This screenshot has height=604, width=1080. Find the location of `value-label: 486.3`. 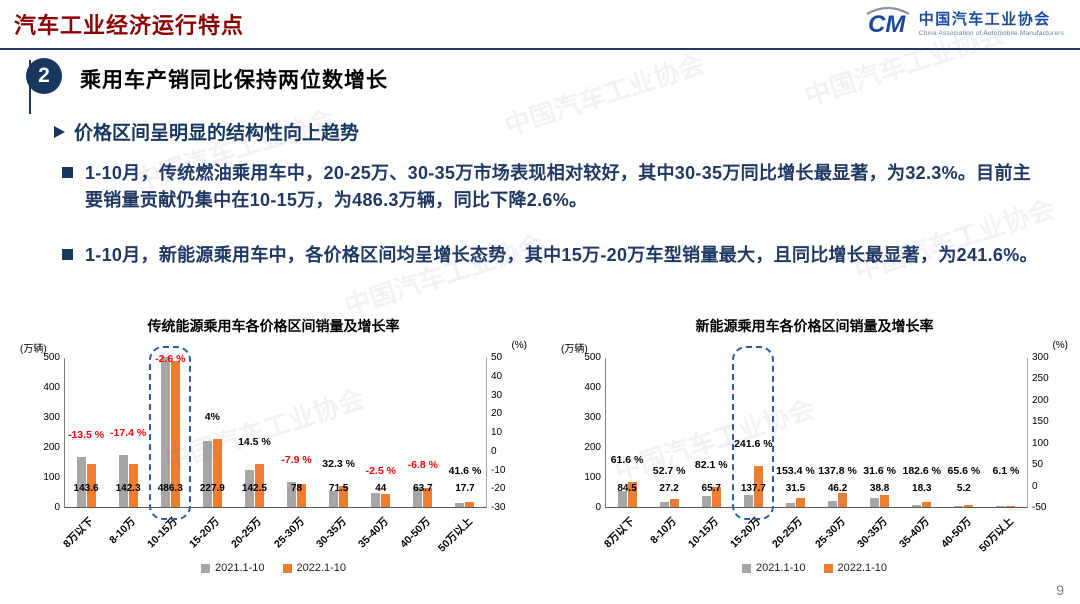

value-label: 486.3 is located at coordinates (170, 488).